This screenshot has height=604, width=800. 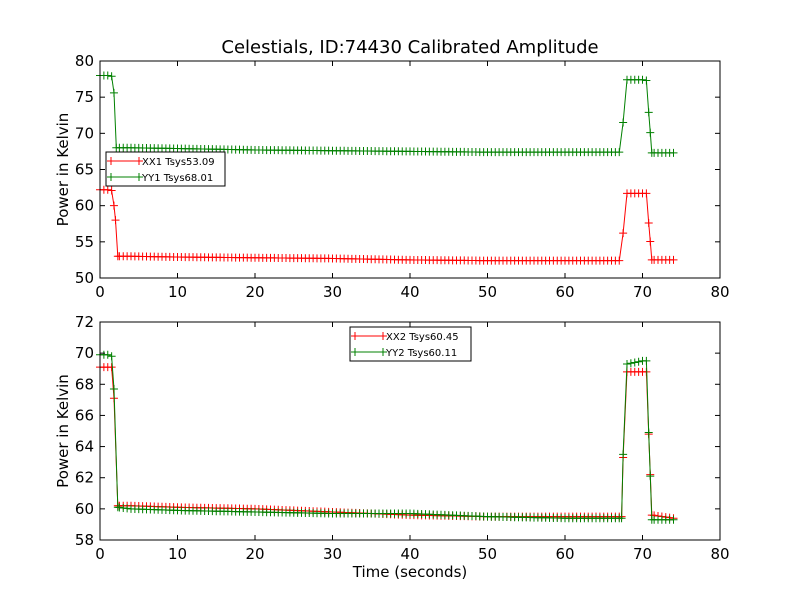 I want to click on legend-label: XX2 Tsys60.45, so click(x=422, y=337).